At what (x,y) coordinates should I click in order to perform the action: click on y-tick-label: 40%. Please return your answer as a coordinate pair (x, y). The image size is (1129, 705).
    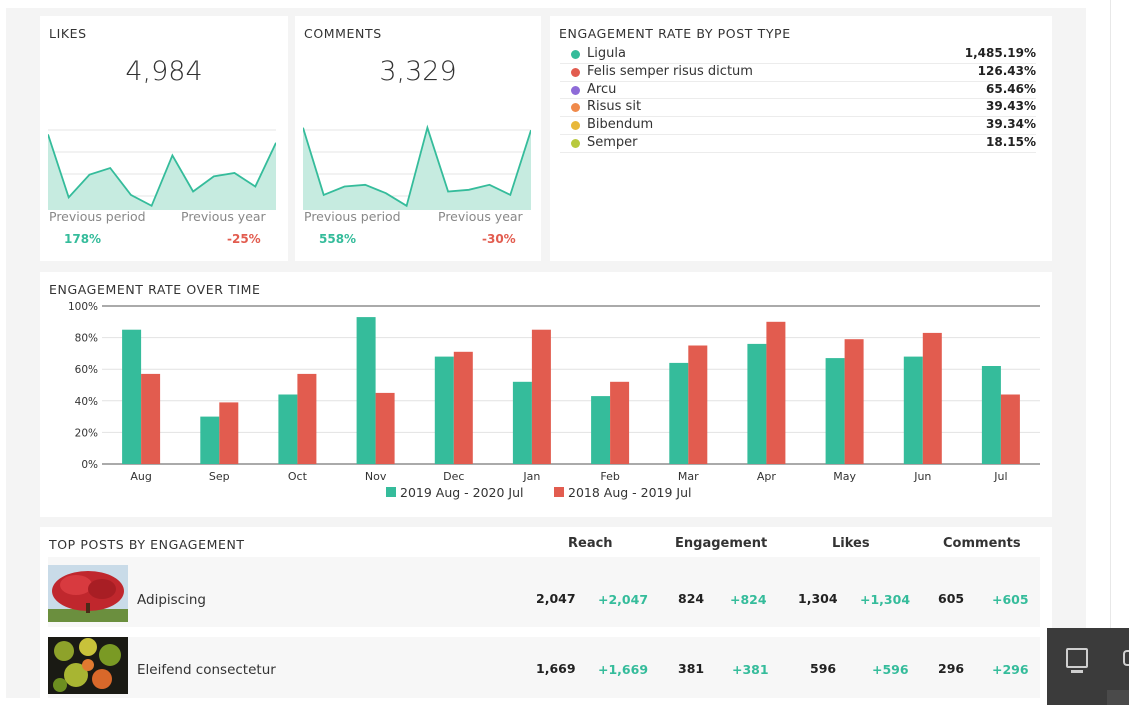
    Looking at the image, I should click on (86, 402).